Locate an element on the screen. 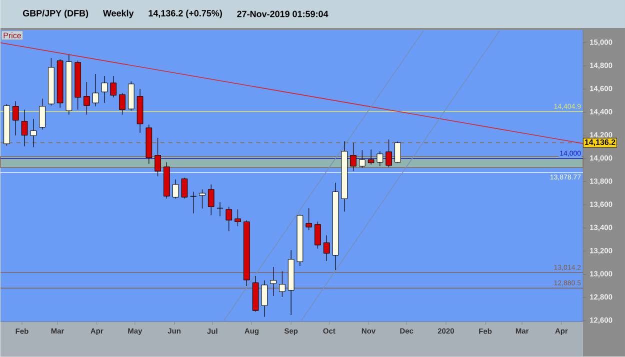 This screenshot has height=357, width=625. chart-subtitle: Weekly is located at coordinates (118, 14).